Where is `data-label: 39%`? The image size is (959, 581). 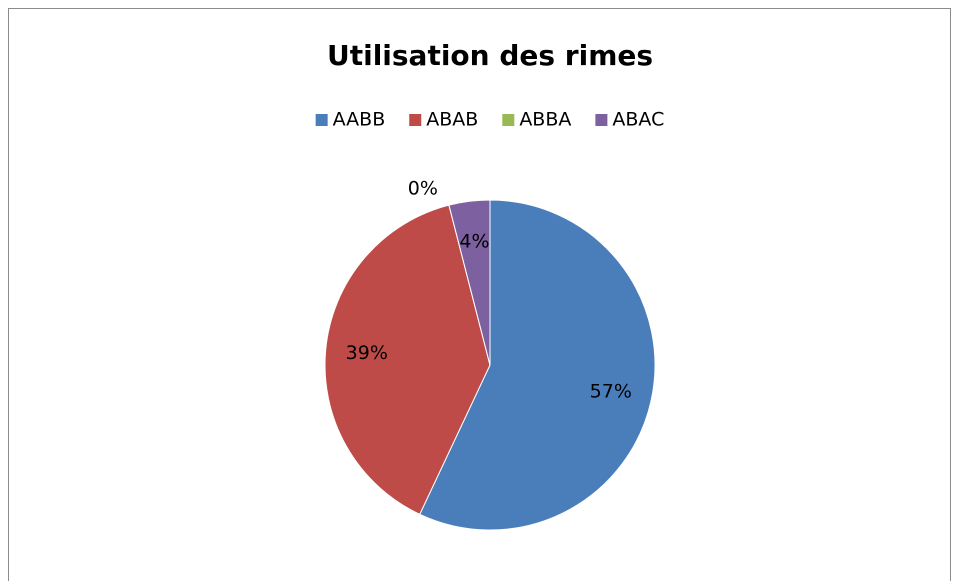
data-label: 39% is located at coordinates (367, 353).